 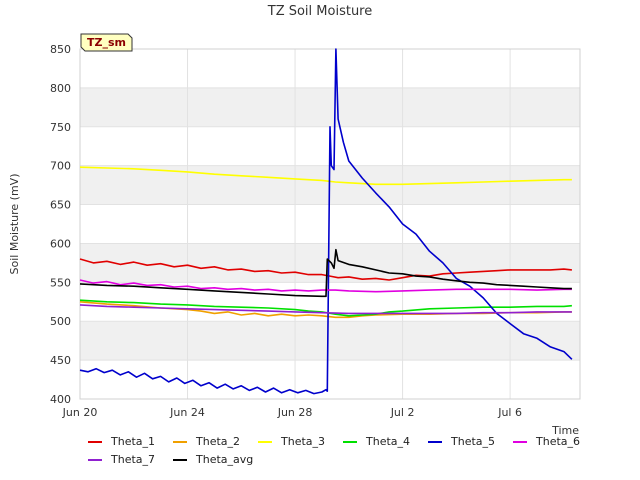 I want to click on y-tick-label: 650, so click(x=60, y=205).